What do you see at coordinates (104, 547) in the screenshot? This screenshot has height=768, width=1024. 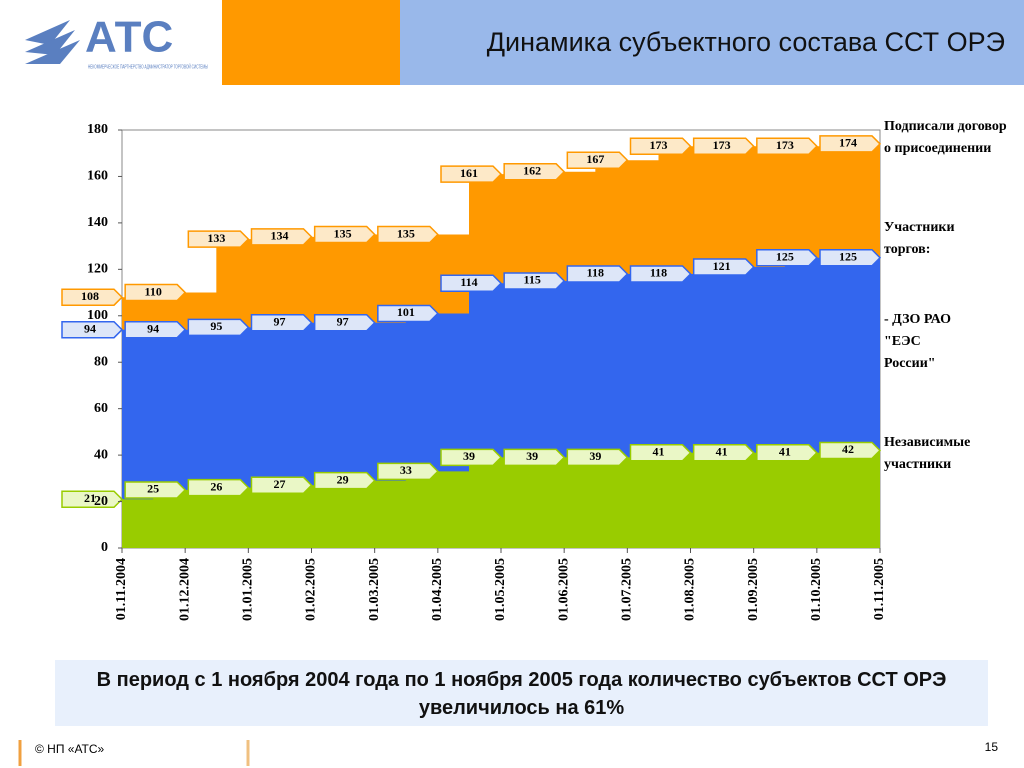 I see `y-tick-label: 0` at bounding box center [104, 547].